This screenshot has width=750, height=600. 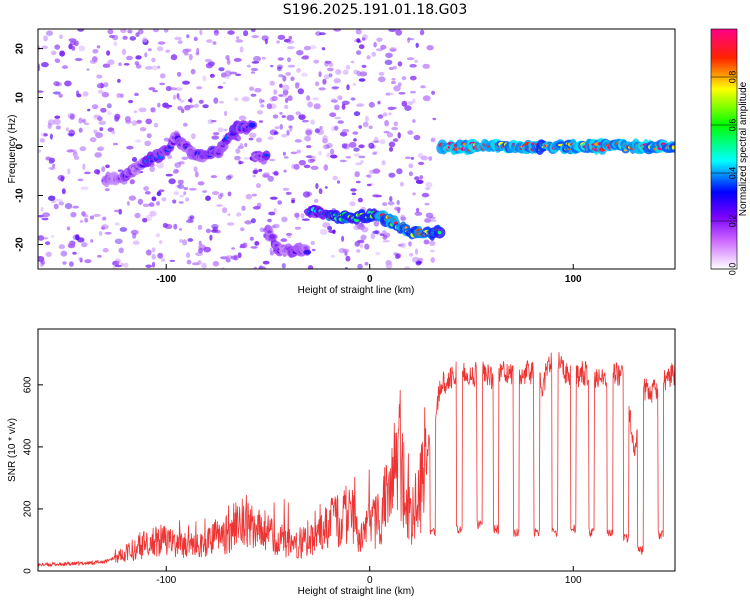 I want to click on y-tick-label: 400, so click(x=28, y=446).